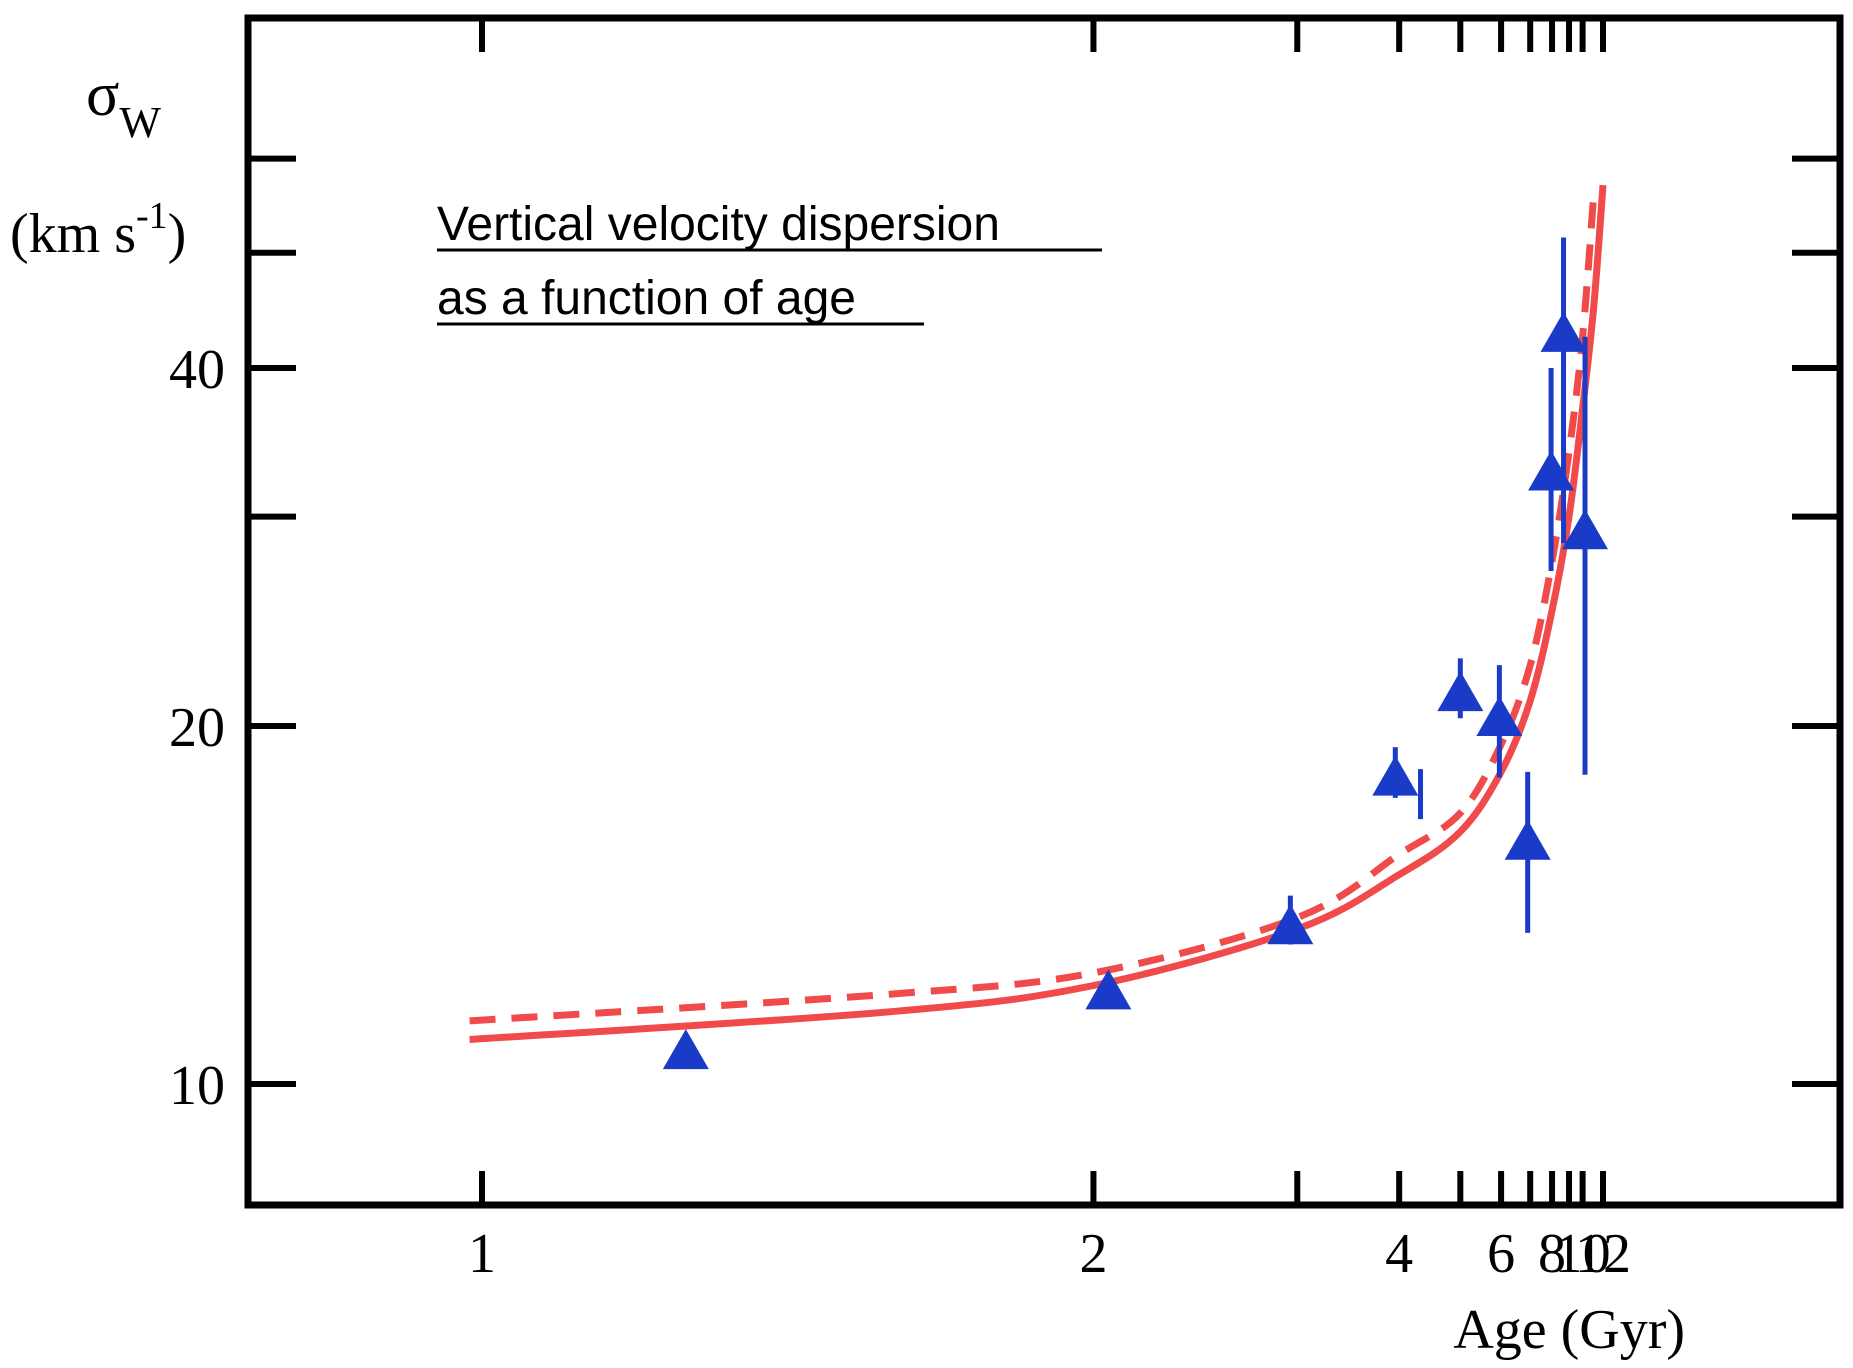 The image size is (1853, 1368). Describe the element at coordinates (73, 234) in the screenshot. I see `y-axis-unit-open: (km s` at that location.